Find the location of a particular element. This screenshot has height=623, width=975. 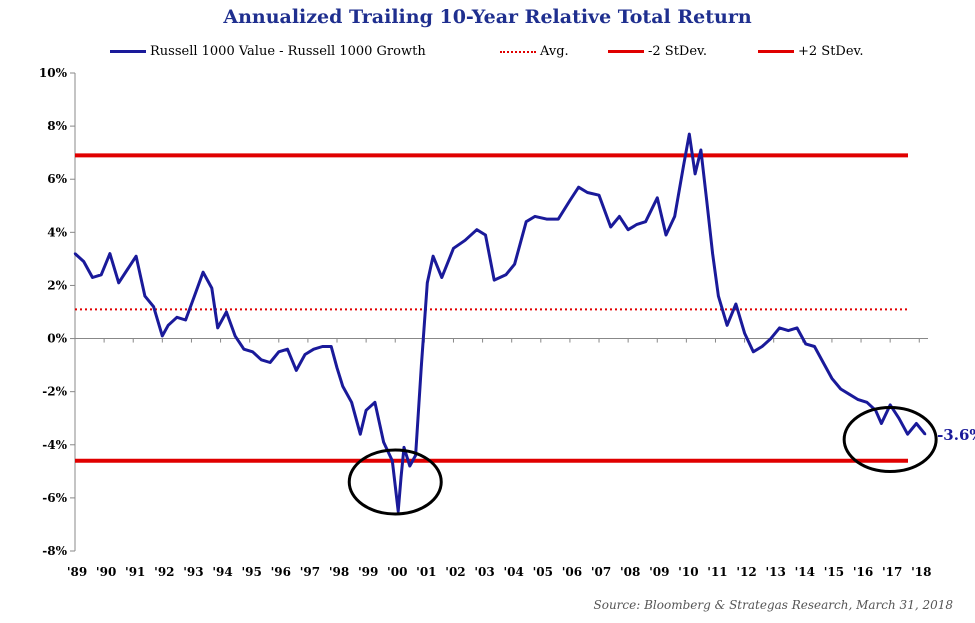

x-tick-label: '91 is located at coordinates (135, 572).